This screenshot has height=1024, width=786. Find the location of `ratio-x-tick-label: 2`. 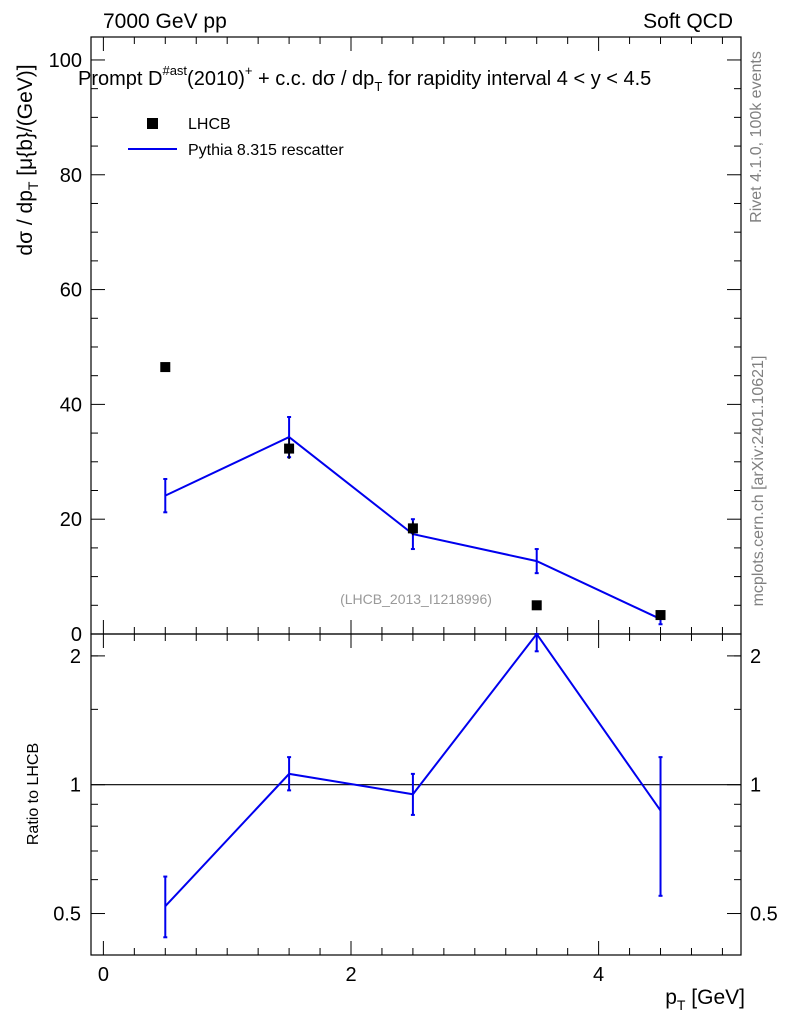

ratio-x-tick-label: 2 is located at coordinates (350, 975).